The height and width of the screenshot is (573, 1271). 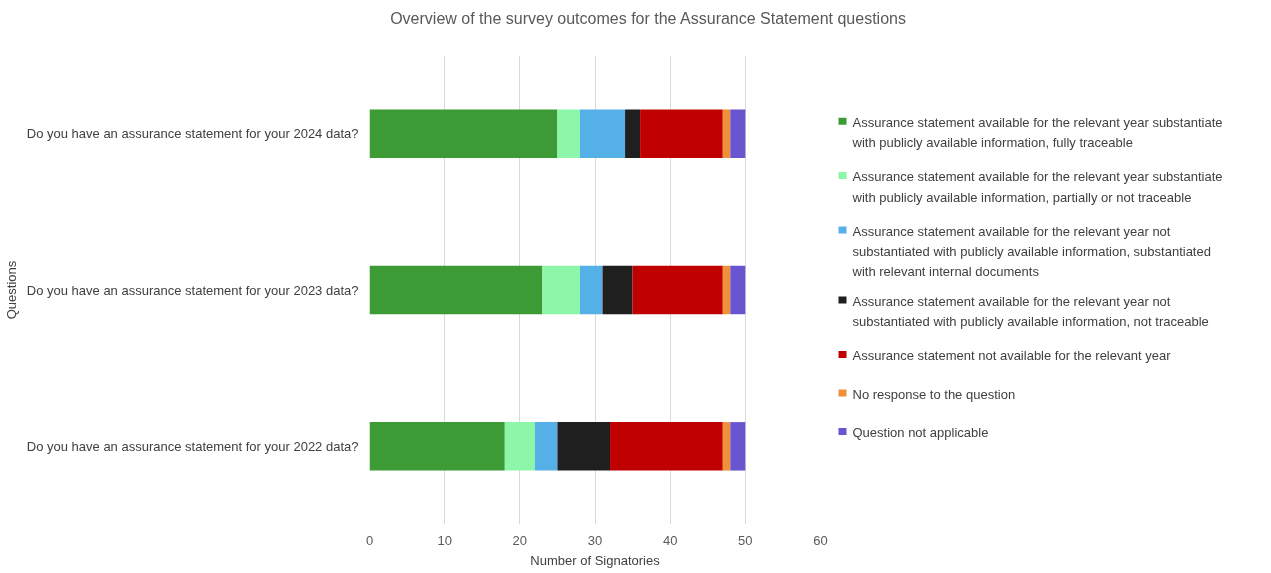 I want to click on legend-label: Assurance statement not available for the relevant year, so click(x=1012, y=356).